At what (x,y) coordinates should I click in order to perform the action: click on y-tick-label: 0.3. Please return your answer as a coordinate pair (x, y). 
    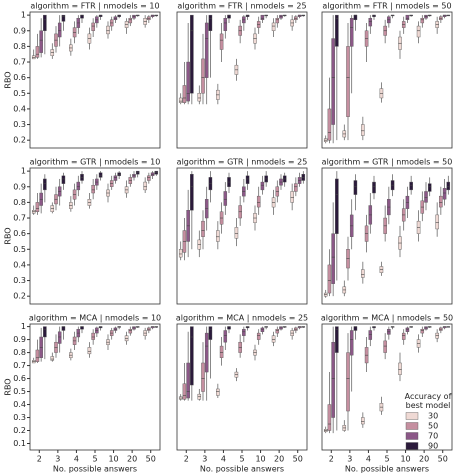
    Looking at the image, I should click on (19, 280).